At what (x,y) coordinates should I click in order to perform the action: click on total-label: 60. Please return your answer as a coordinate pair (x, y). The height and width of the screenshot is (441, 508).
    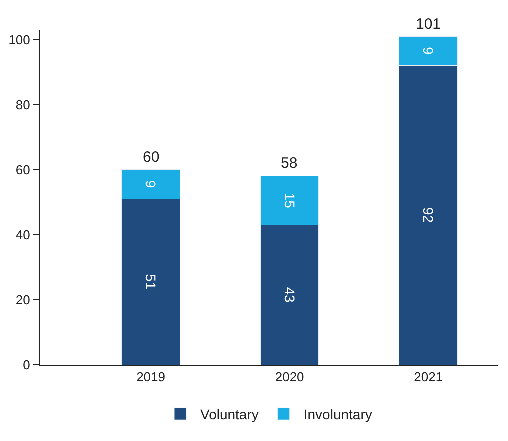
    Looking at the image, I should click on (151, 157).